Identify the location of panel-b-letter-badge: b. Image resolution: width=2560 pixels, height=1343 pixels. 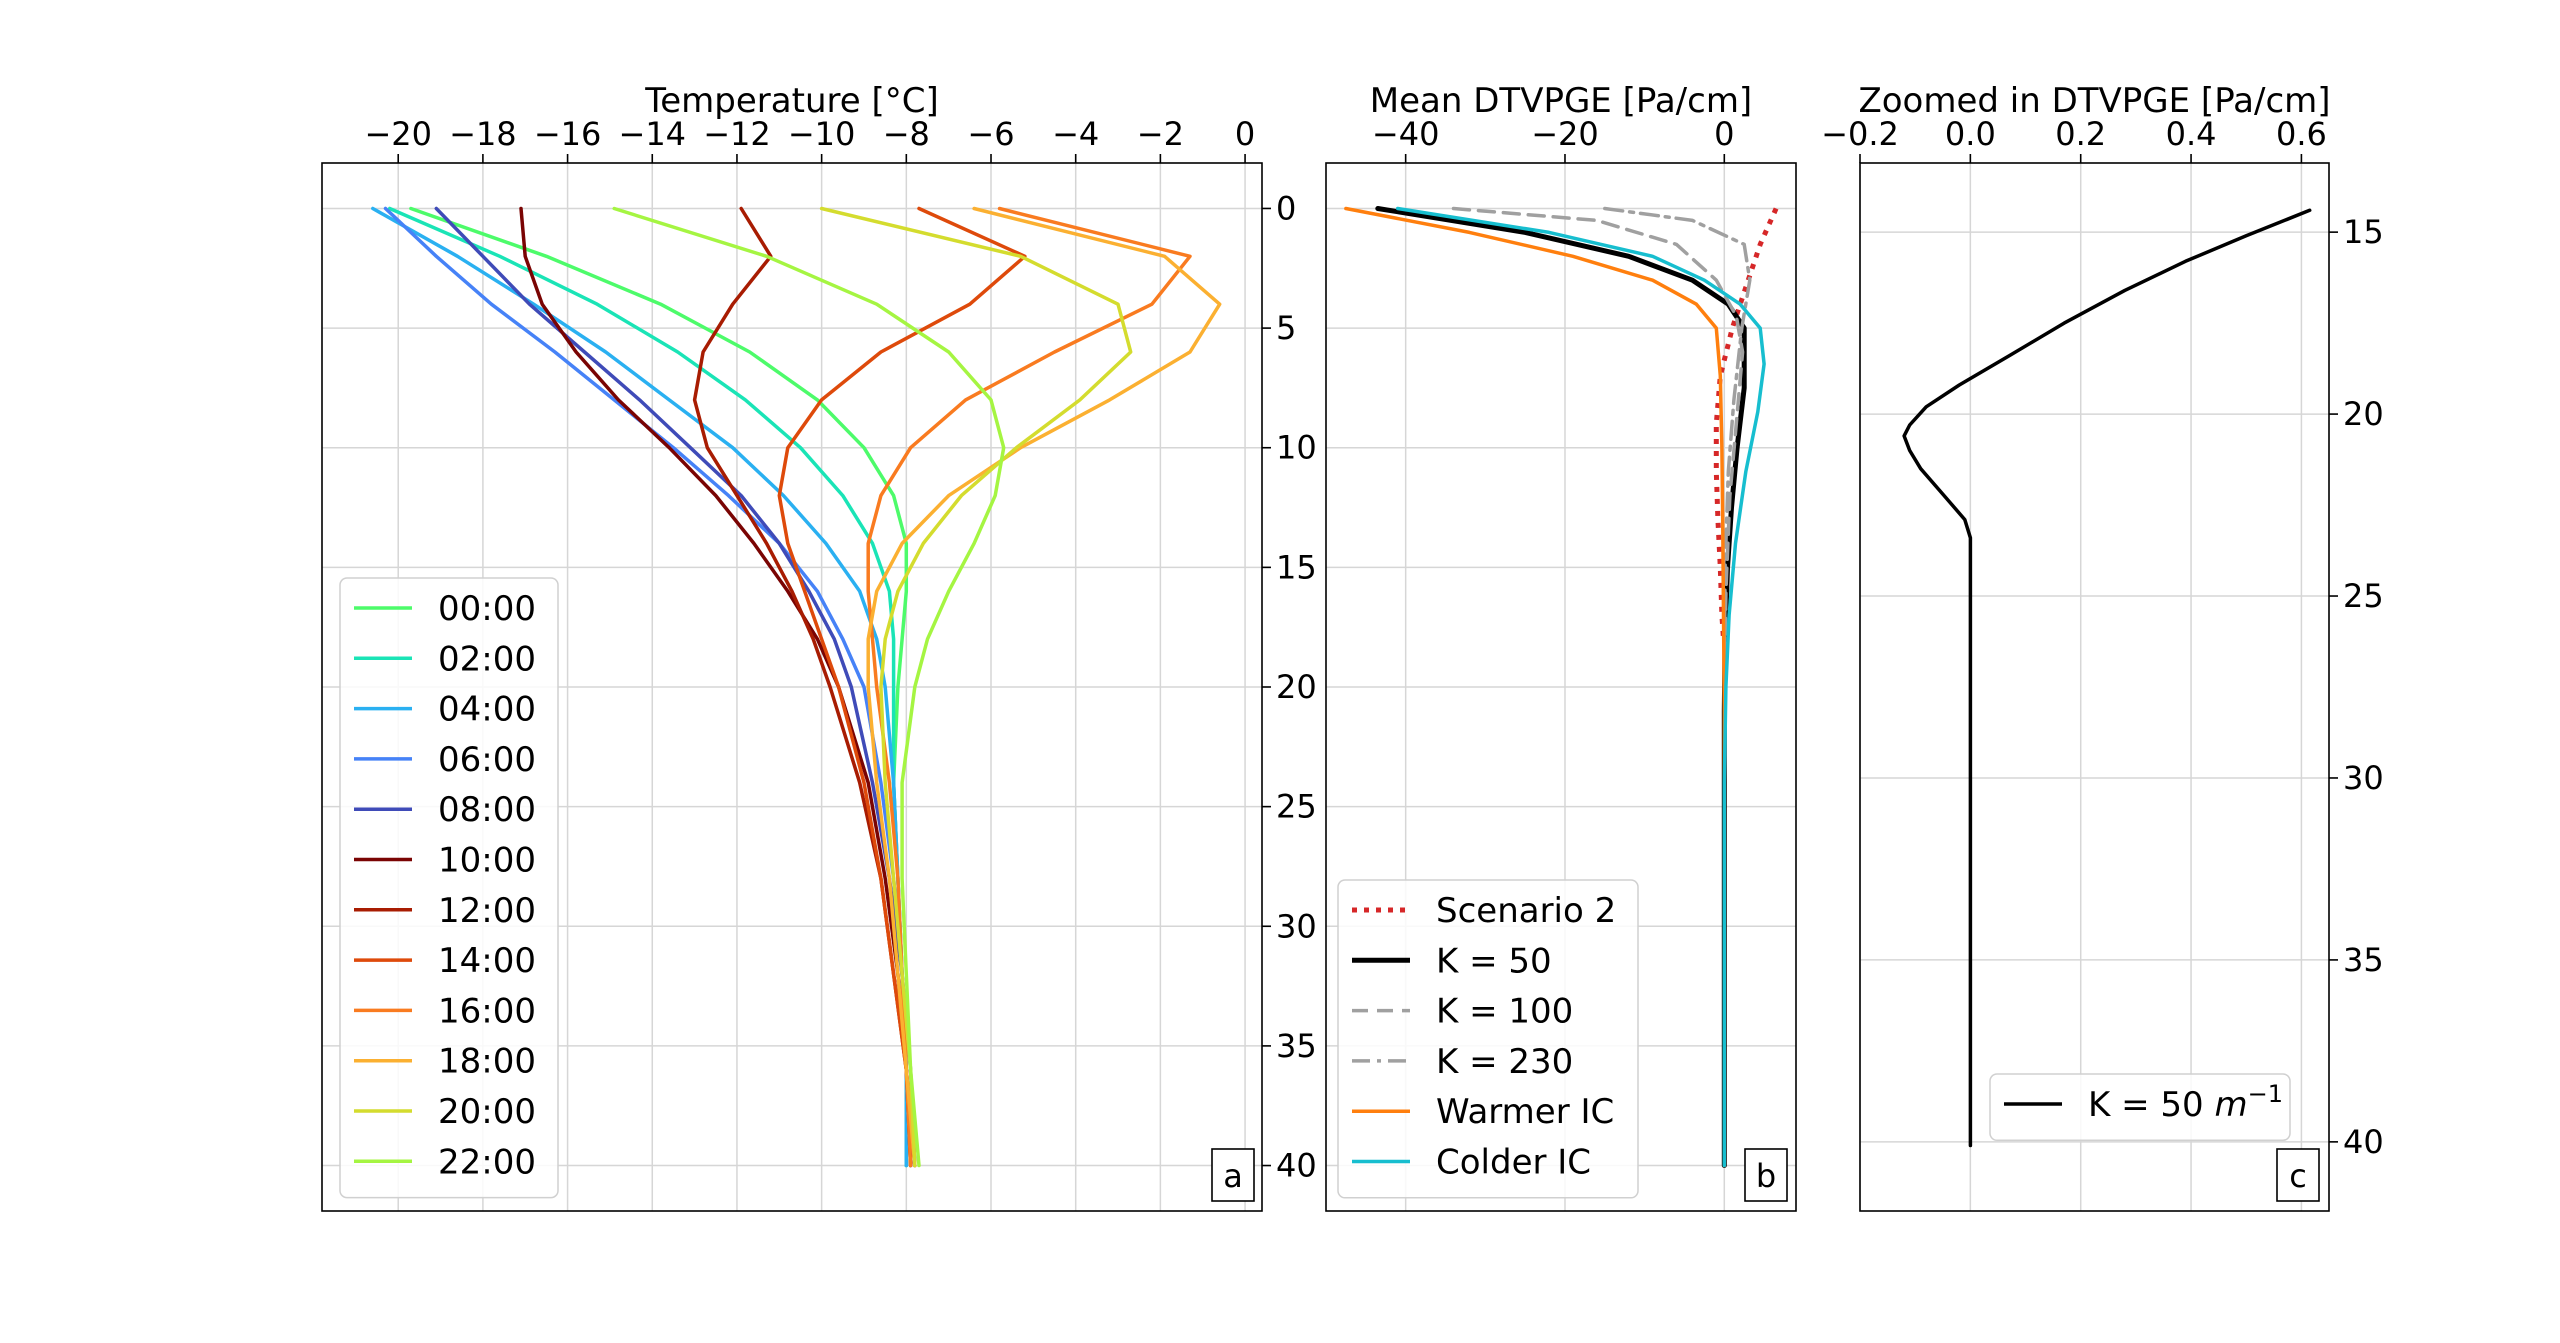
(1766, 1175).